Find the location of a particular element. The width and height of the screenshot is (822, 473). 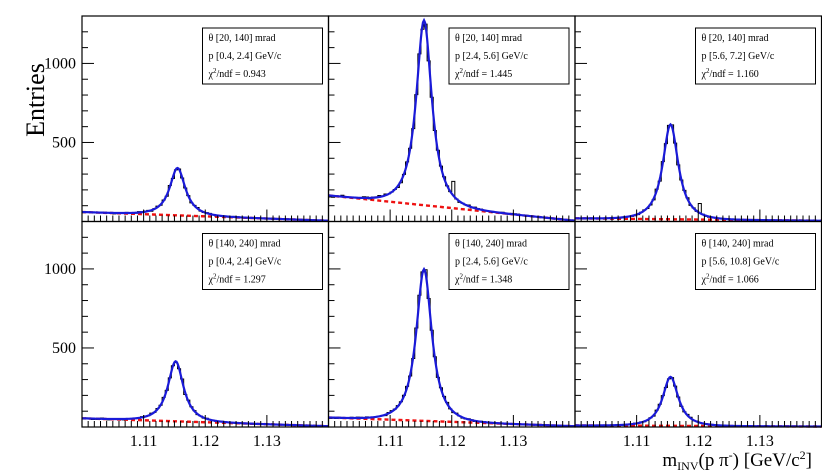

chi2-value: /ndf = 1.066 is located at coordinates (733, 280).